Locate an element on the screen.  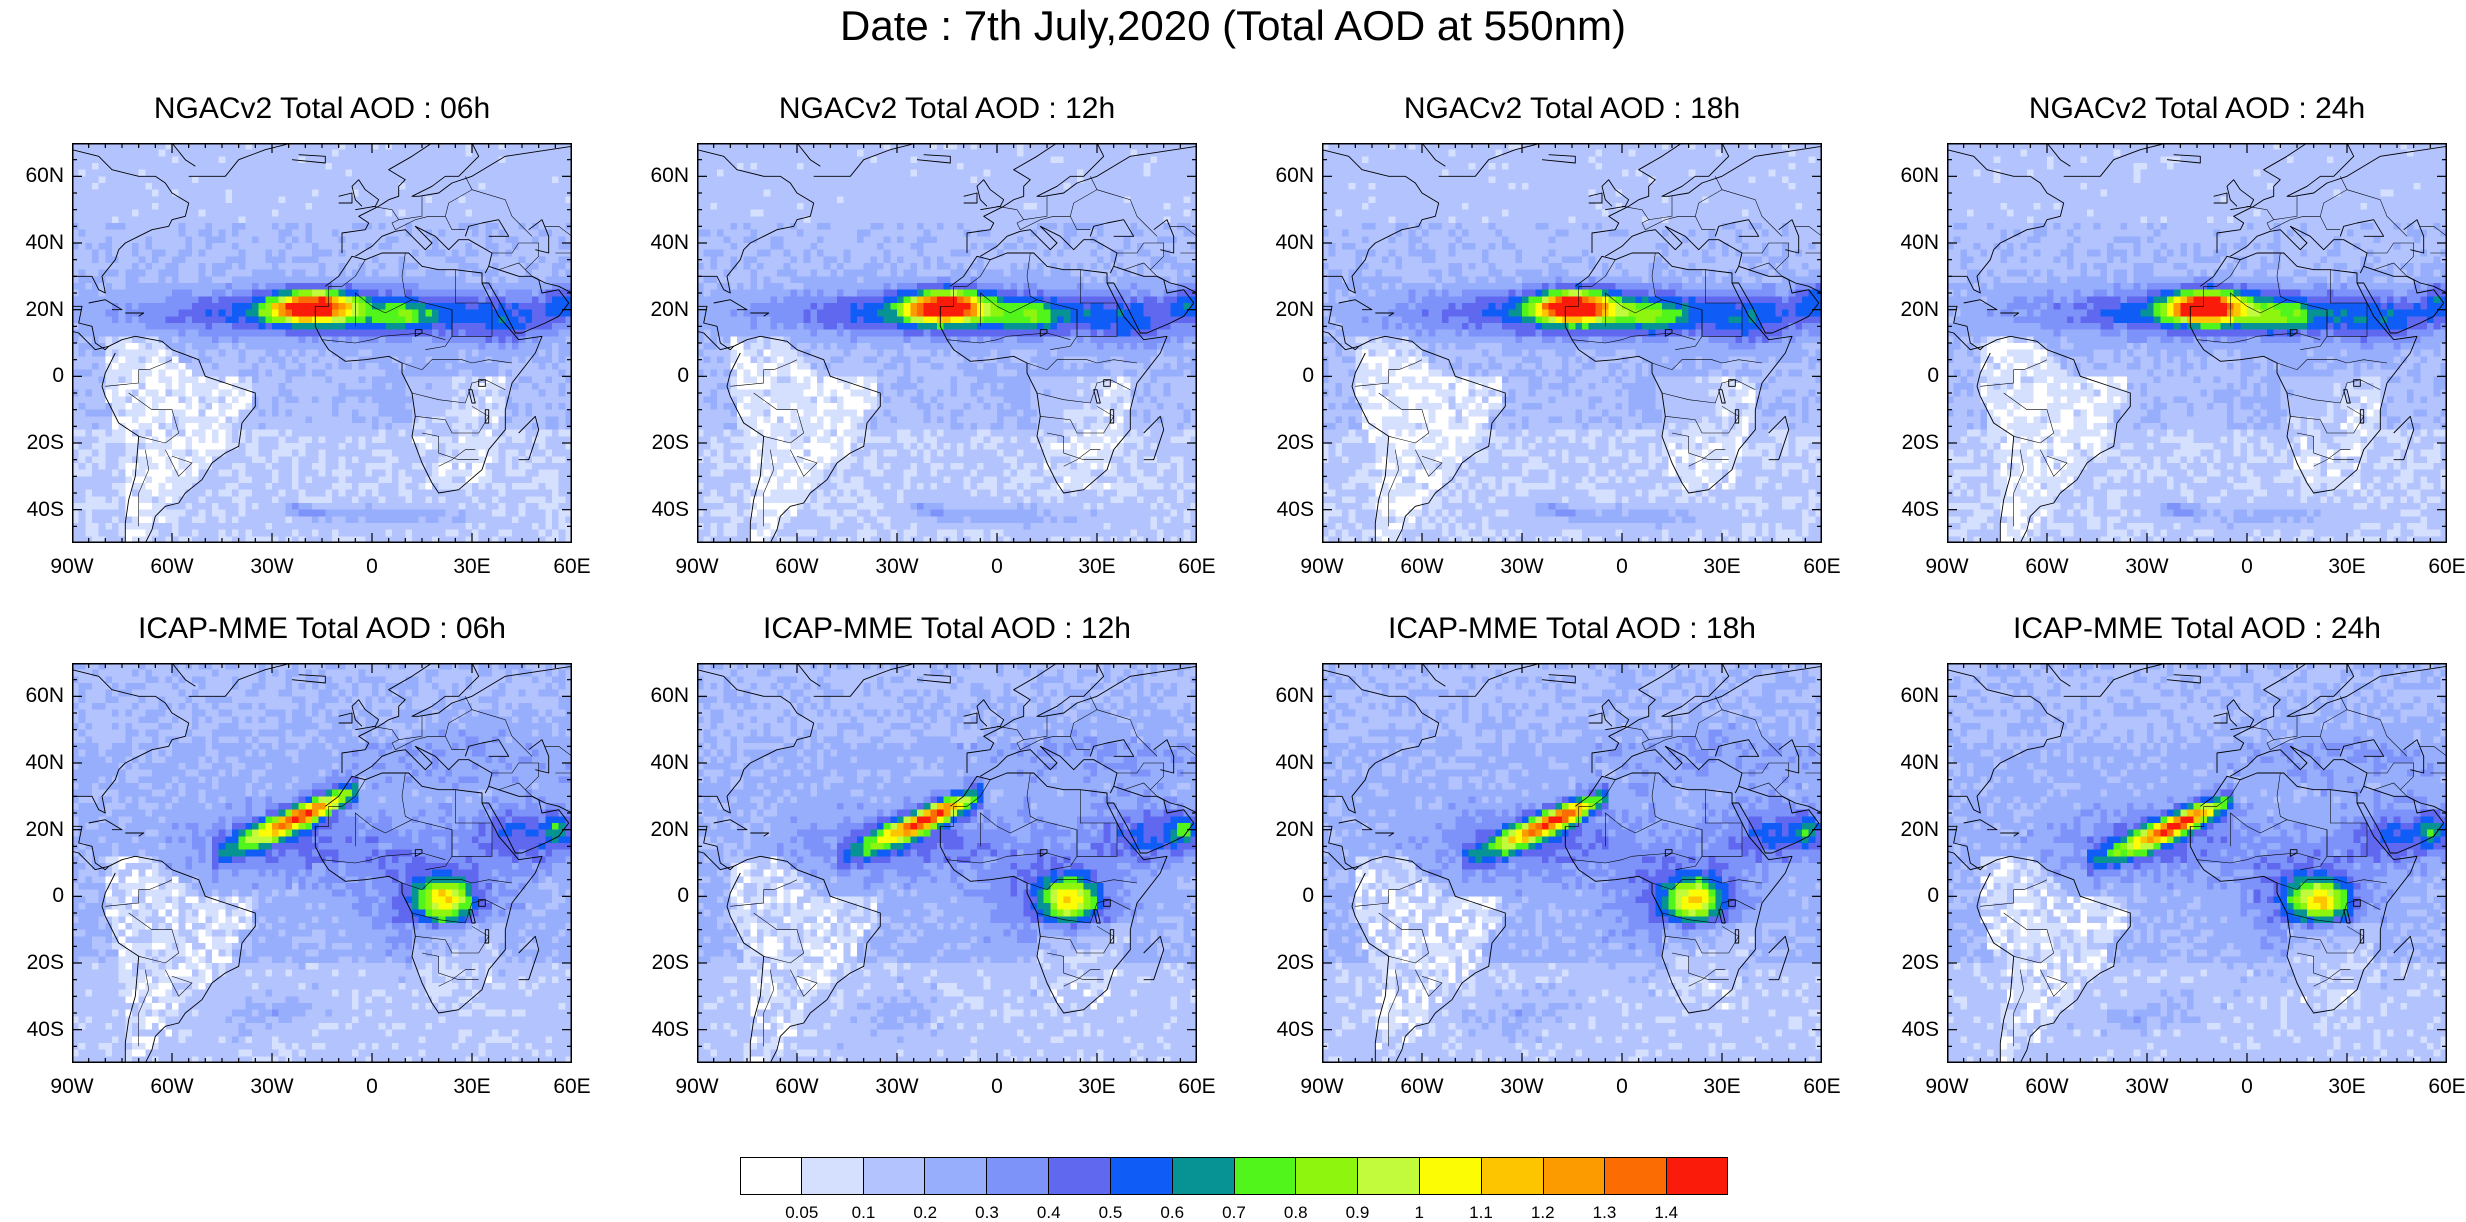
colorbar-label: 0.9 is located at coordinates (1358, 1213).